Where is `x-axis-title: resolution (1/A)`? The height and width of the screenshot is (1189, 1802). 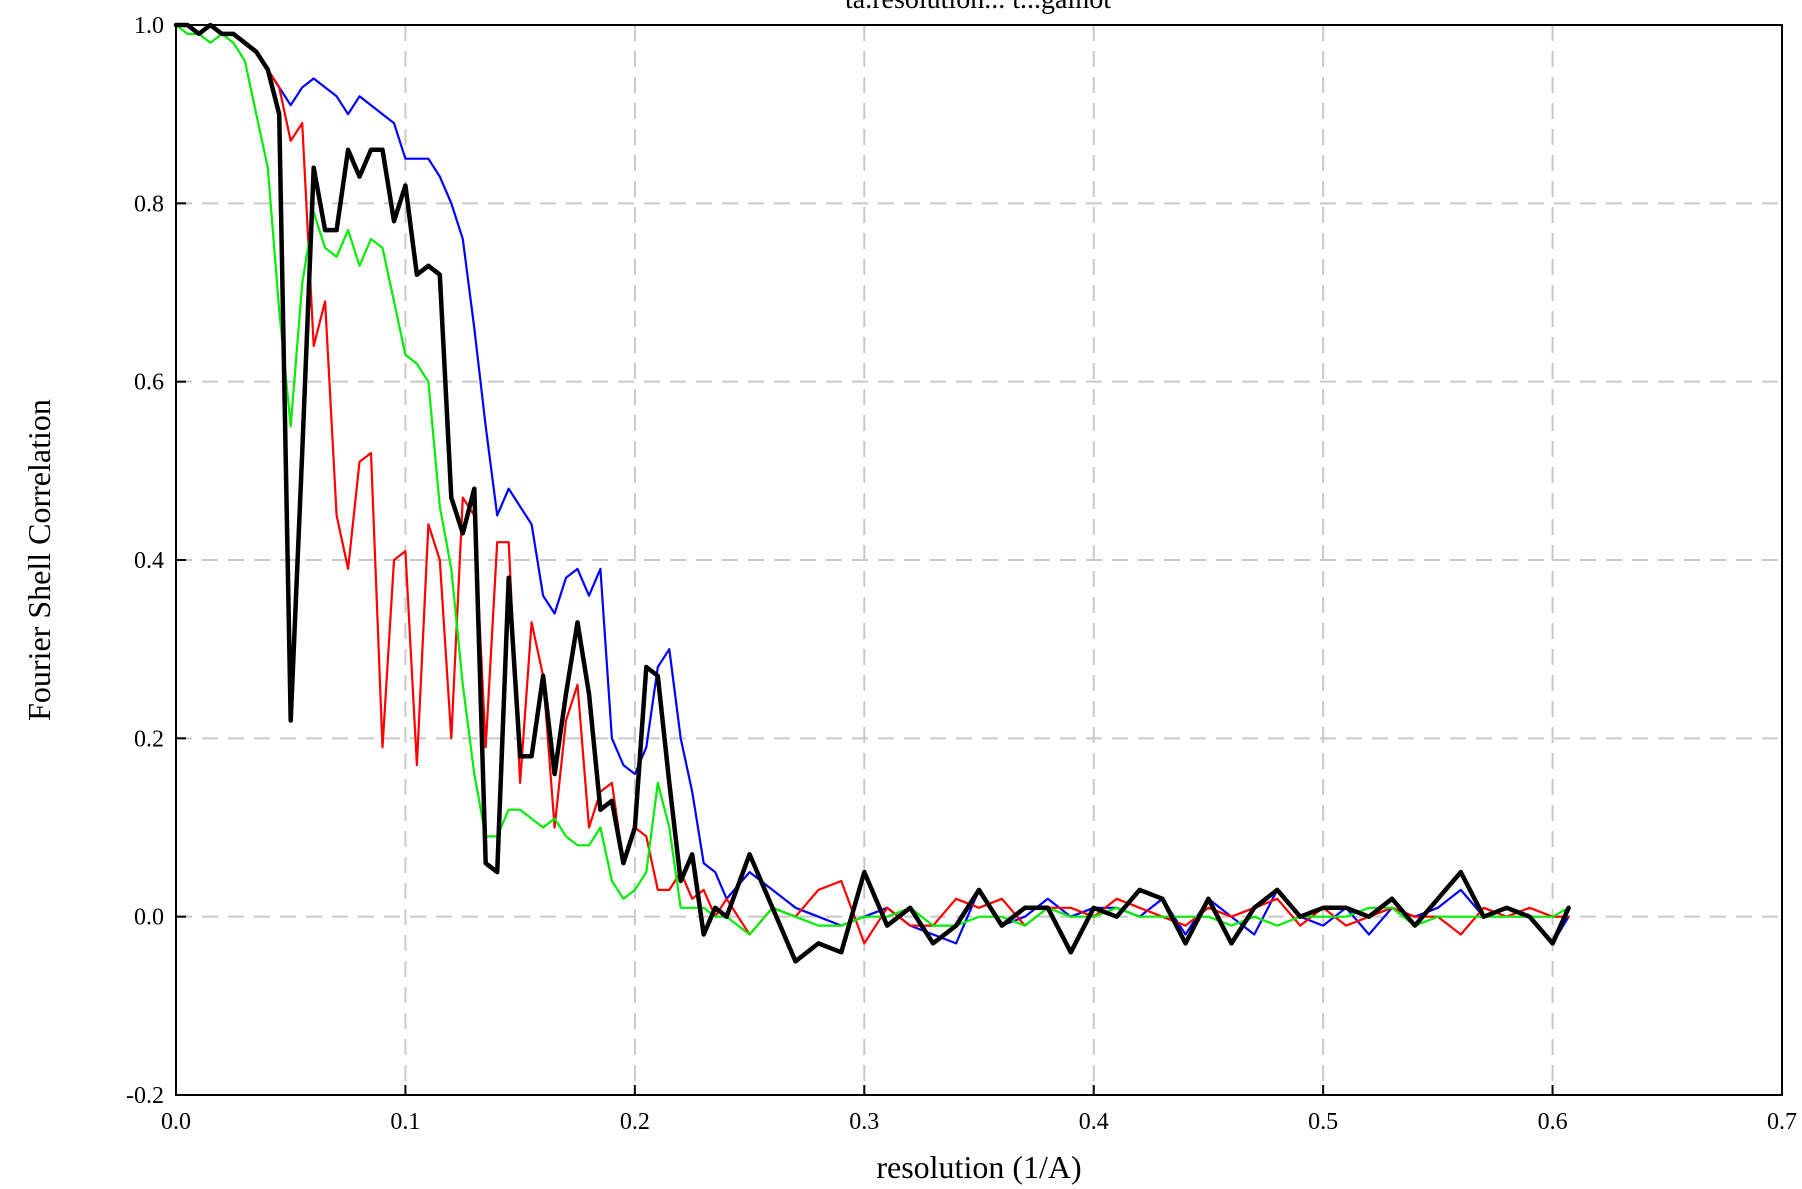 x-axis-title: resolution (1/A) is located at coordinates (978, 1167).